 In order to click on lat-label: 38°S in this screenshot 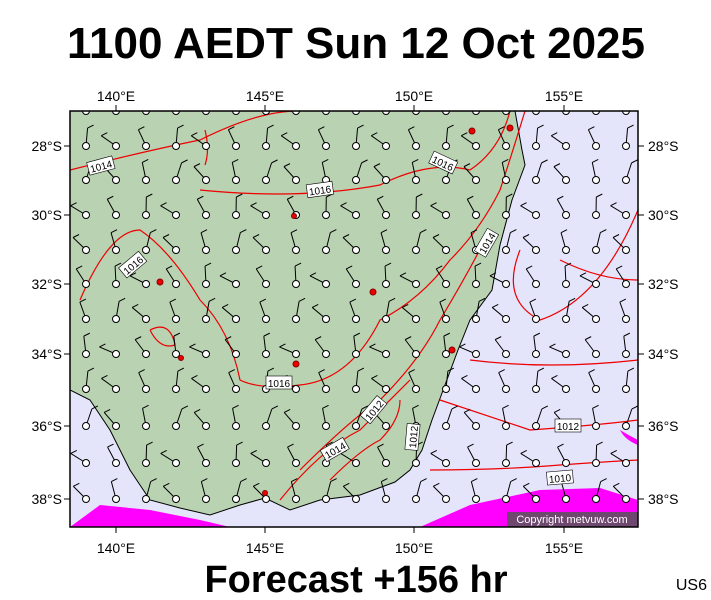, I will do `click(663, 499)`.